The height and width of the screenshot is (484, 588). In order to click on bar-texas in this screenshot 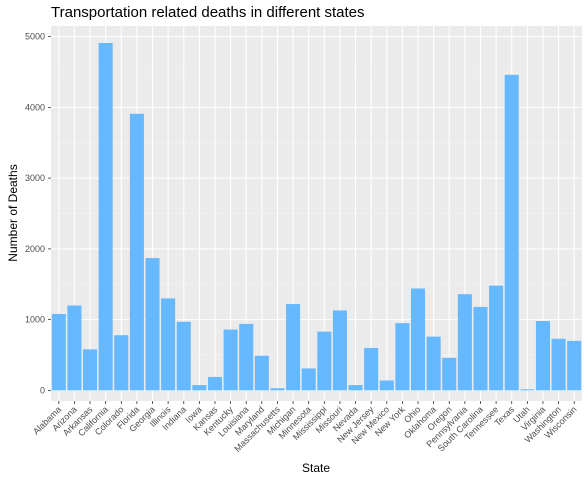, I will do `click(511, 232)`.